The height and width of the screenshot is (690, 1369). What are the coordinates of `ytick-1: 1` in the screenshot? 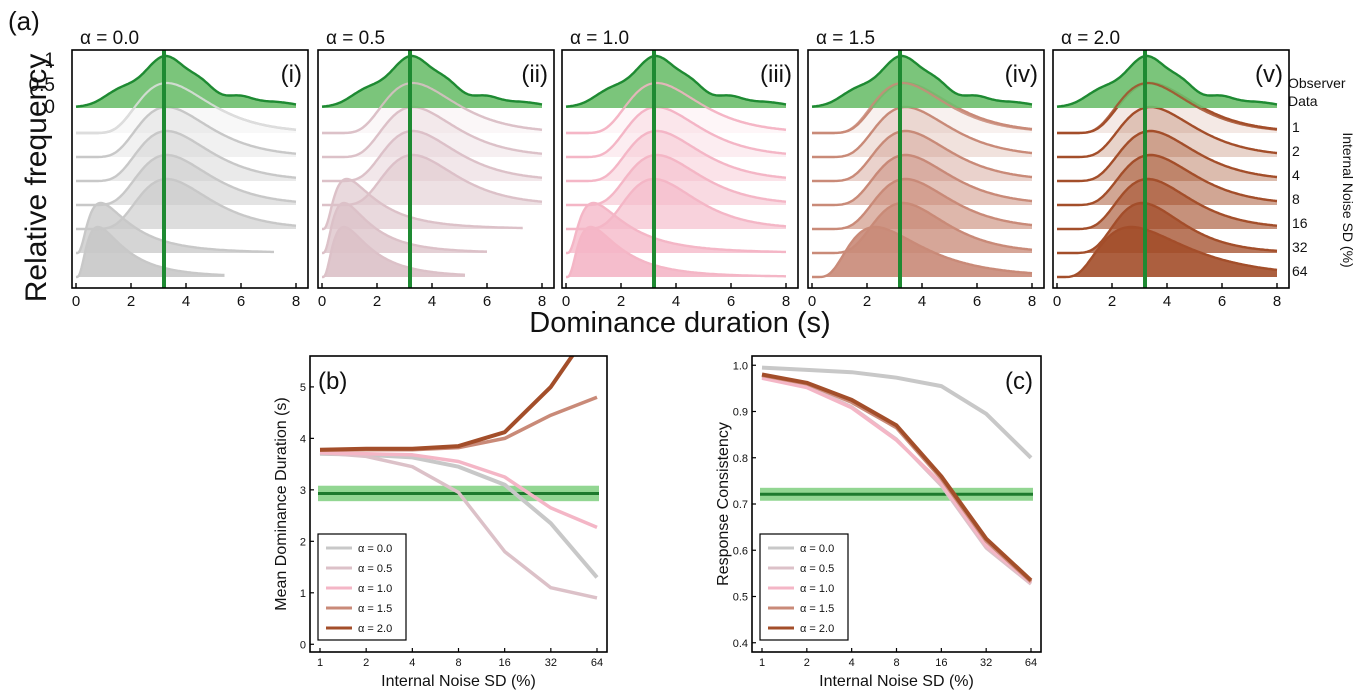 It's located at (49, 60).